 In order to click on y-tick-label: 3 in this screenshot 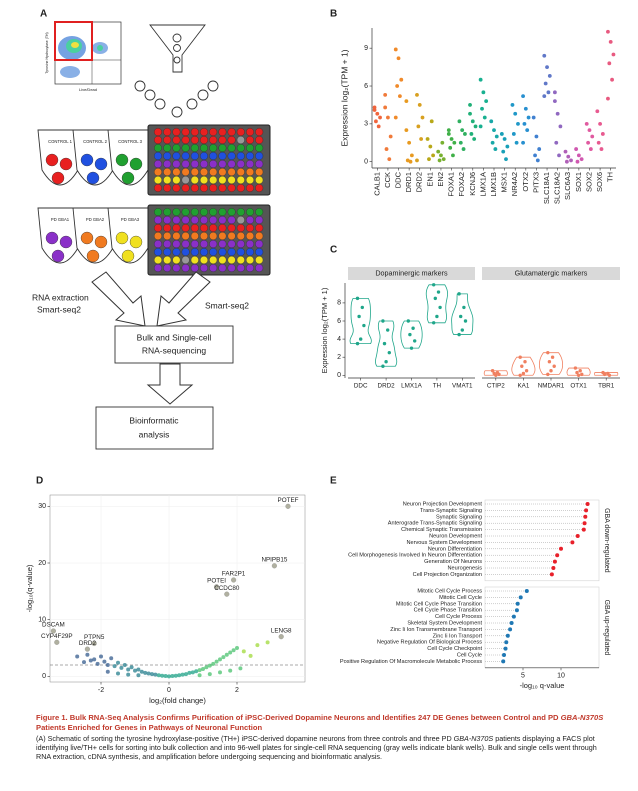, I will do `click(366, 124)`.